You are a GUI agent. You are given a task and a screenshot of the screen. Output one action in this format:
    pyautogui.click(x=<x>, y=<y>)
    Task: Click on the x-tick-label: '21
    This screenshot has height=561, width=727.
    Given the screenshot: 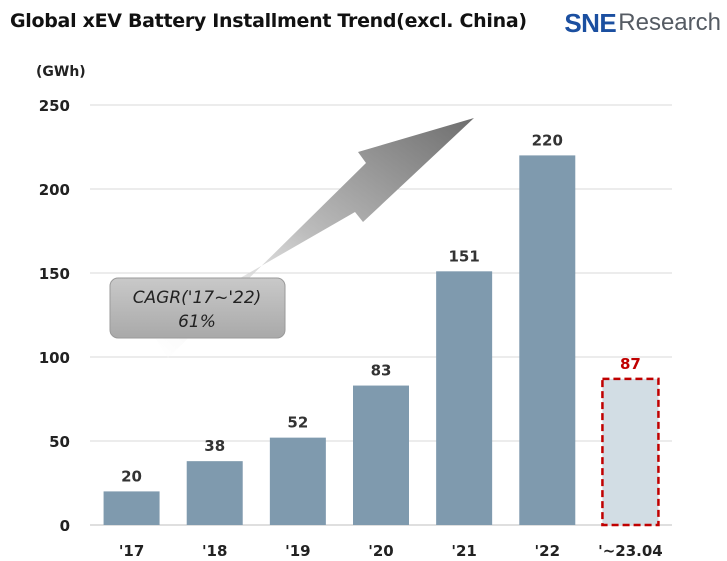 What is the action you would take?
    pyautogui.click(x=463, y=551)
    